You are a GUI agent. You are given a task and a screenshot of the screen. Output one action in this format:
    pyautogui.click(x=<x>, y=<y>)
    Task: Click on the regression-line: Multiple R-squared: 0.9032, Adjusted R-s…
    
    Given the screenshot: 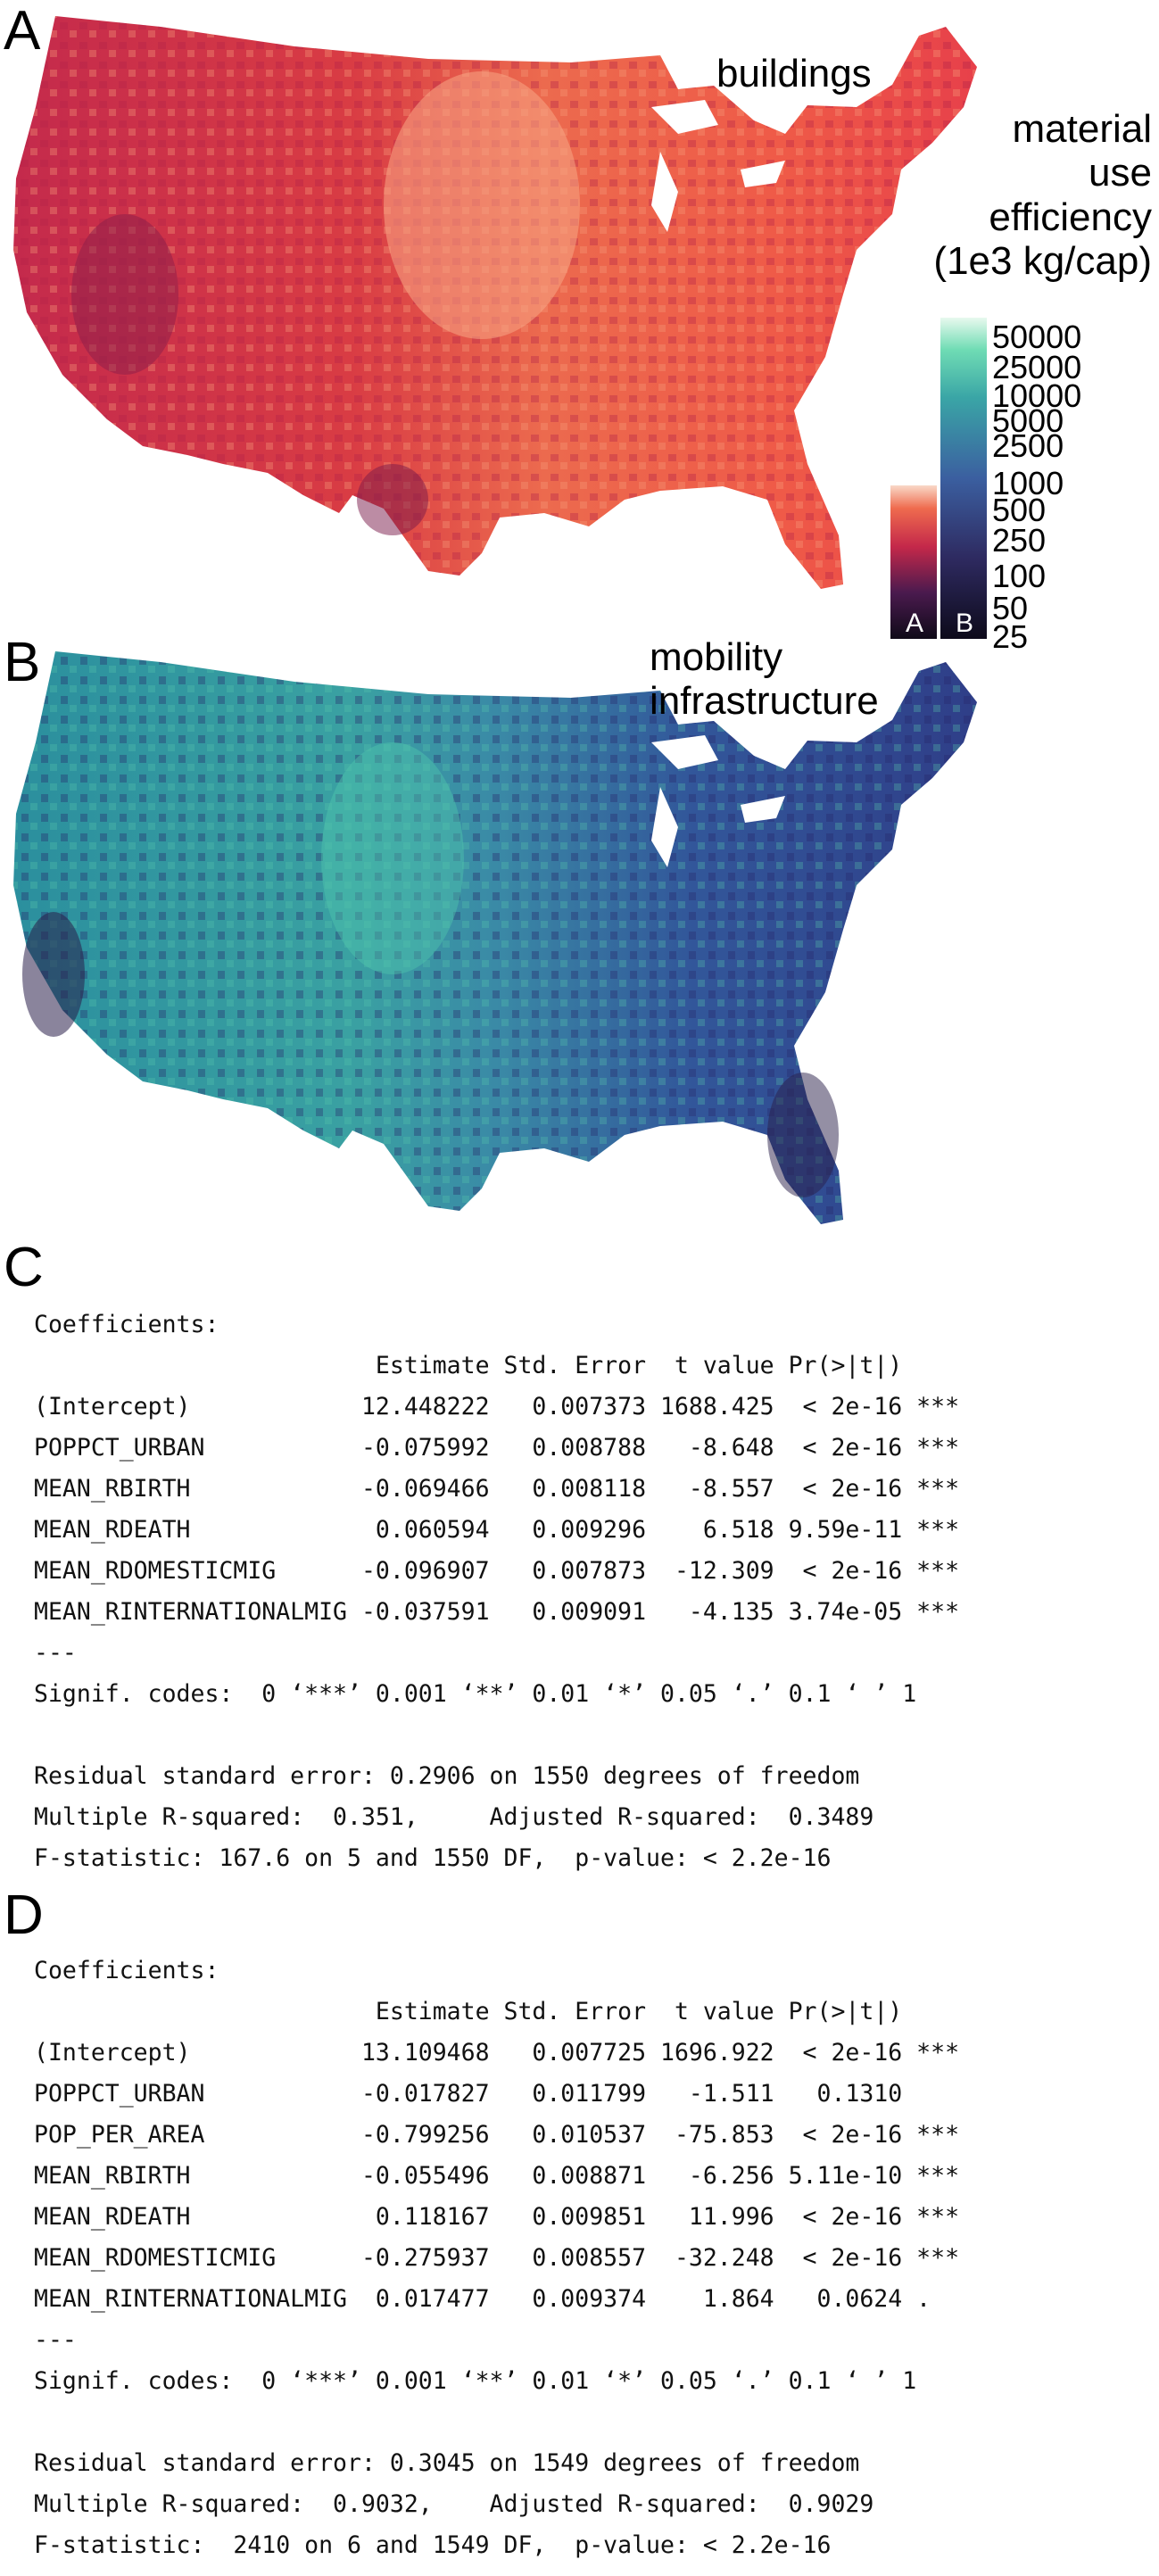 What is the action you would take?
    pyautogui.click(x=454, y=2504)
    